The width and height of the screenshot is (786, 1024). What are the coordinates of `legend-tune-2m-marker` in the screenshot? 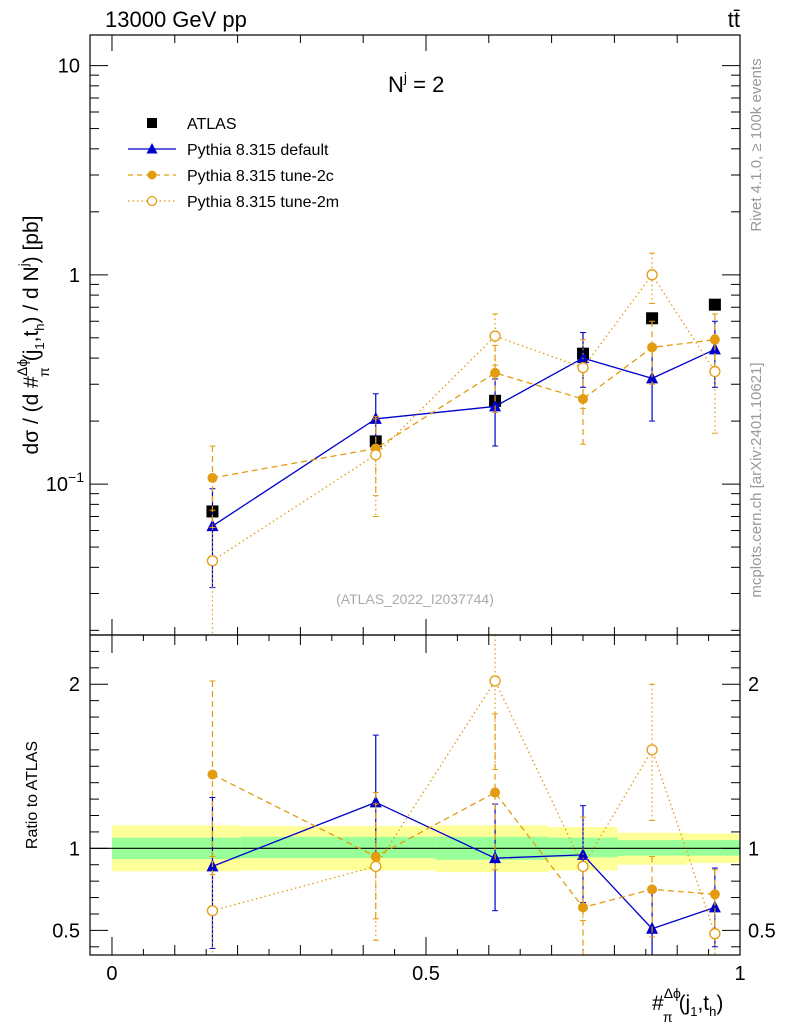 It's located at (152, 201).